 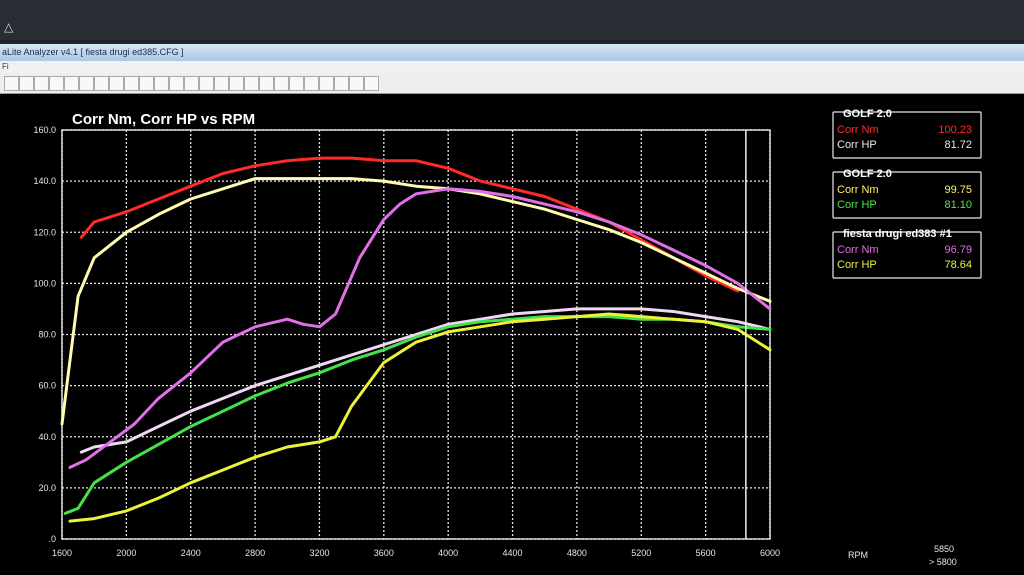 What do you see at coordinates (255, 553) in the screenshot?
I see `x-tick-label: 2800` at bounding box center [255, 553].